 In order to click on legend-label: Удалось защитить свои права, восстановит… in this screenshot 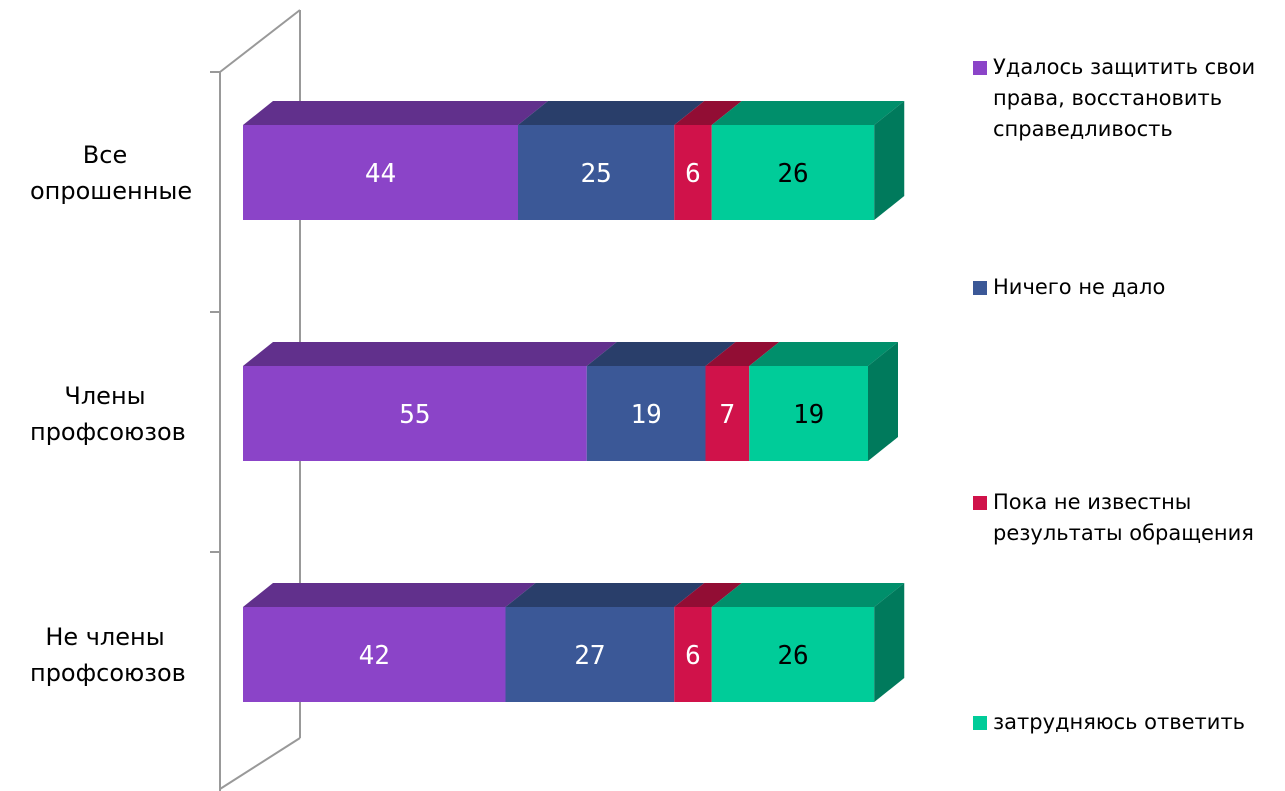, I will do `click(1124, 98)`.